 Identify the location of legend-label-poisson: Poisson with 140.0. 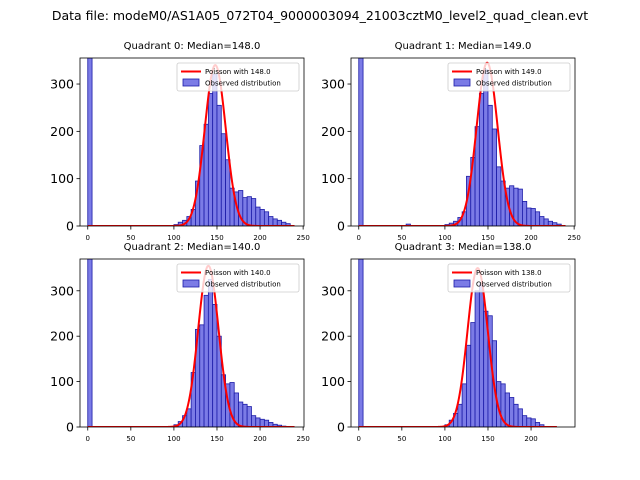
(238, 273).